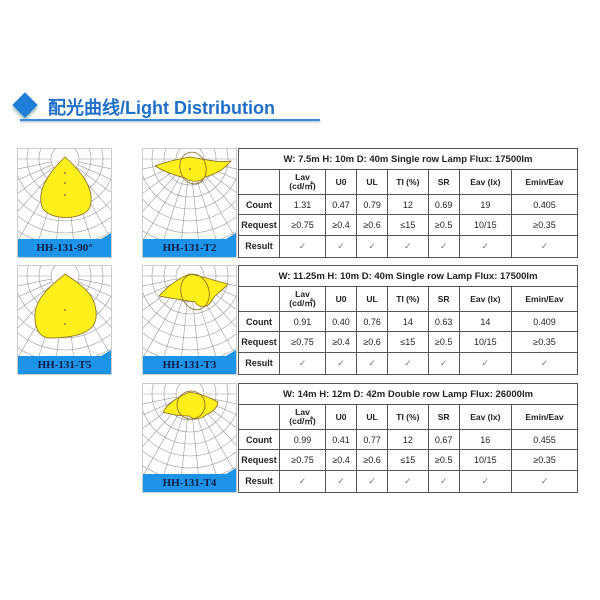  What do you see at coordinates (189, 480) in the screenshot?
I see `diagram-label: HH-131-T4` at bounding box center [189, 480].